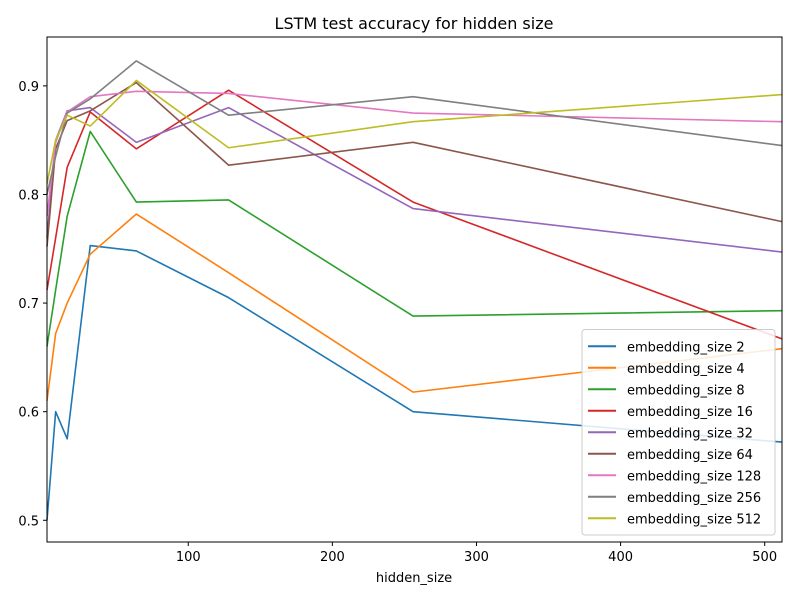 The image size is (800, 600). Describe the element at coordinates (414, 578) in the screenshot. I see `x-axis-label: hidden_size` at that location.